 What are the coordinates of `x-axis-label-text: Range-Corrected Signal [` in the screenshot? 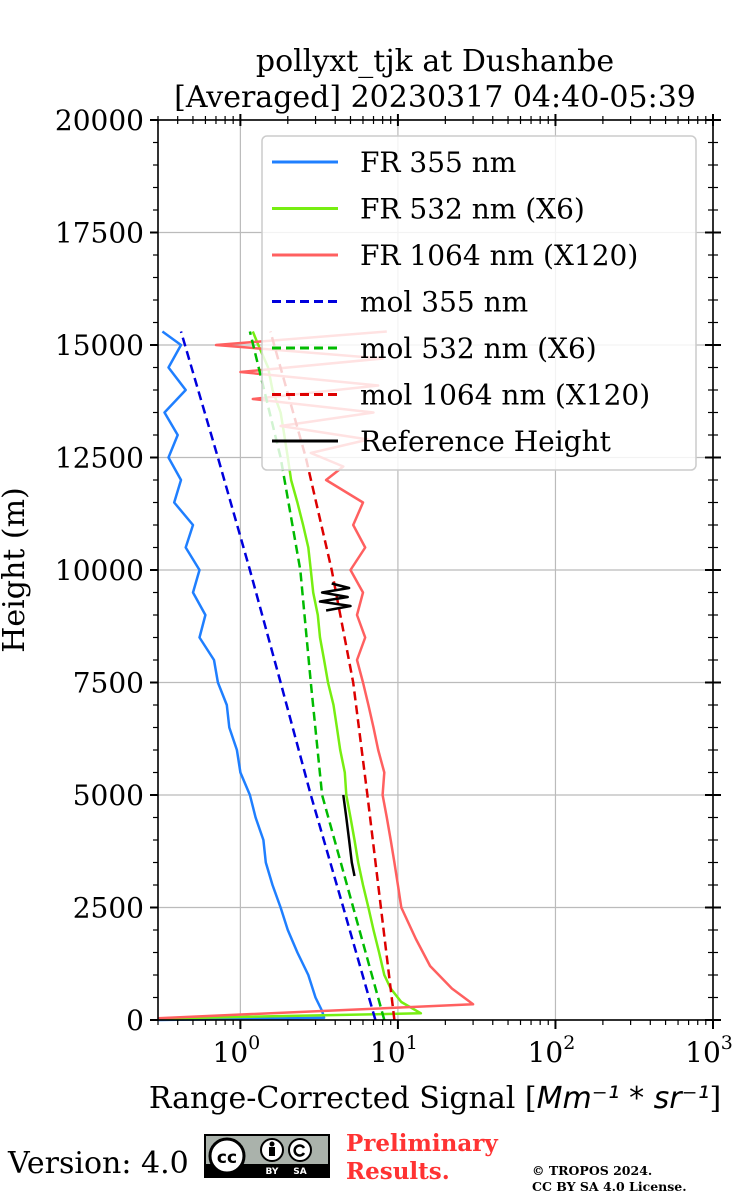 It's located at (343, 1098).